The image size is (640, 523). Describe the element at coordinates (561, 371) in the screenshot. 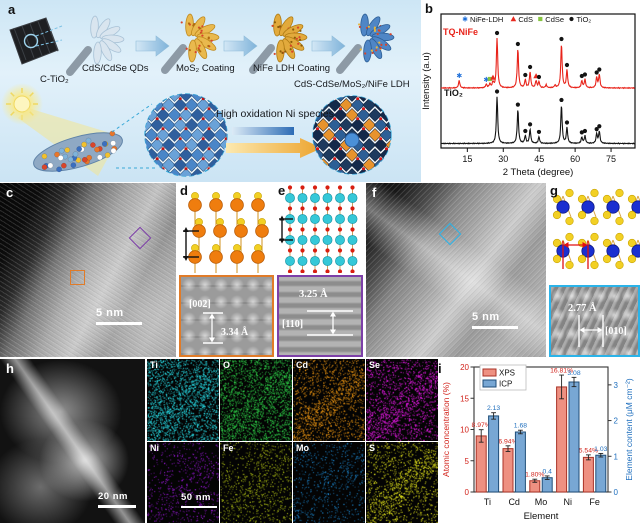

I see `bar-value-label: 16.81%` at that location.